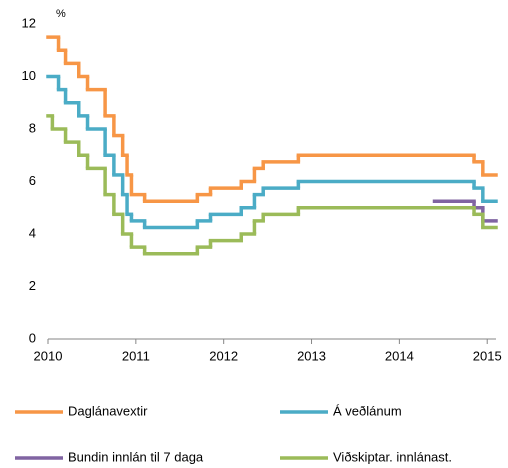 The height and width of the screenshot is (468, 508). What do you see at coordinates (32, 232) in the screenshot?
I see `y-tick-label: 4` at bounding box center [32, 232].